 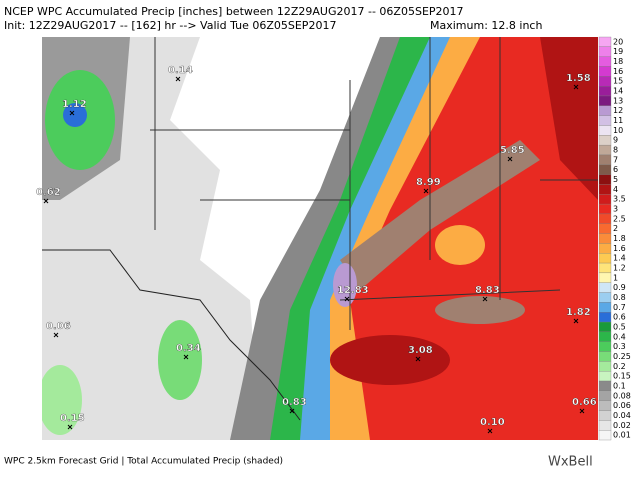 I want to click on point-value: 0.34, so click(x=188, y=348).